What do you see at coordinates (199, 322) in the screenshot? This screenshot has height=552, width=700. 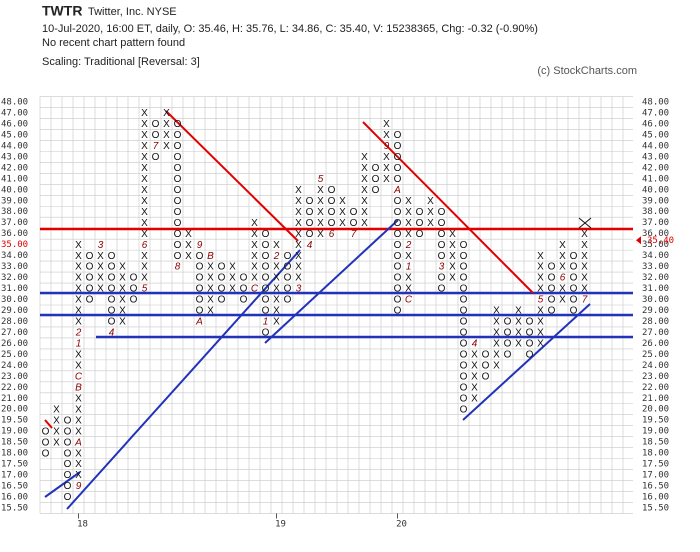 I see `month-marker: A` at bounding box center [199, 322].